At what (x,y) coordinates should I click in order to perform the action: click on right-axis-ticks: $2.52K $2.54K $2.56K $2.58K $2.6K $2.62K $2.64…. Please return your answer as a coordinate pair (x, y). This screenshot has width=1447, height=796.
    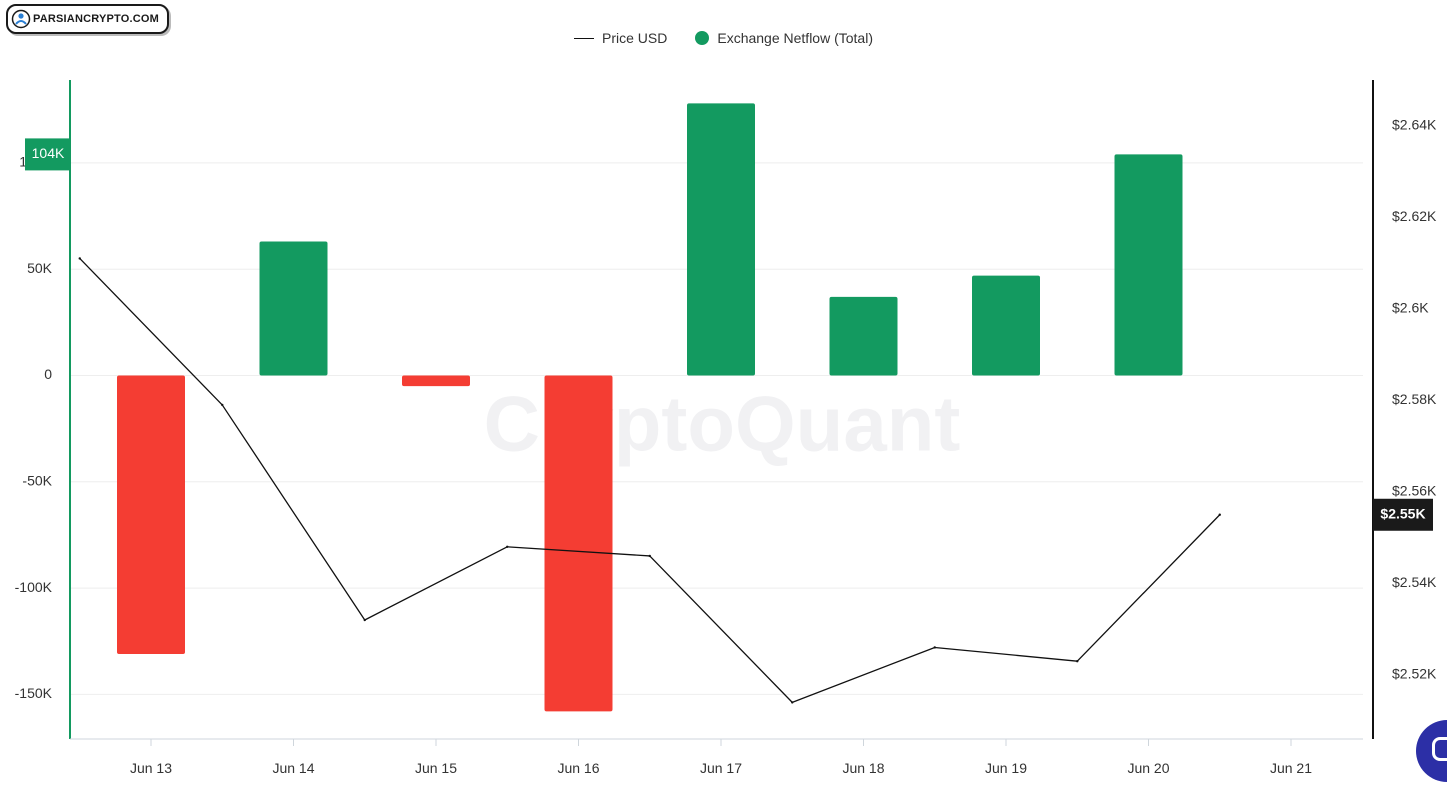
    Looking at the image, I should click on (1414, 398).